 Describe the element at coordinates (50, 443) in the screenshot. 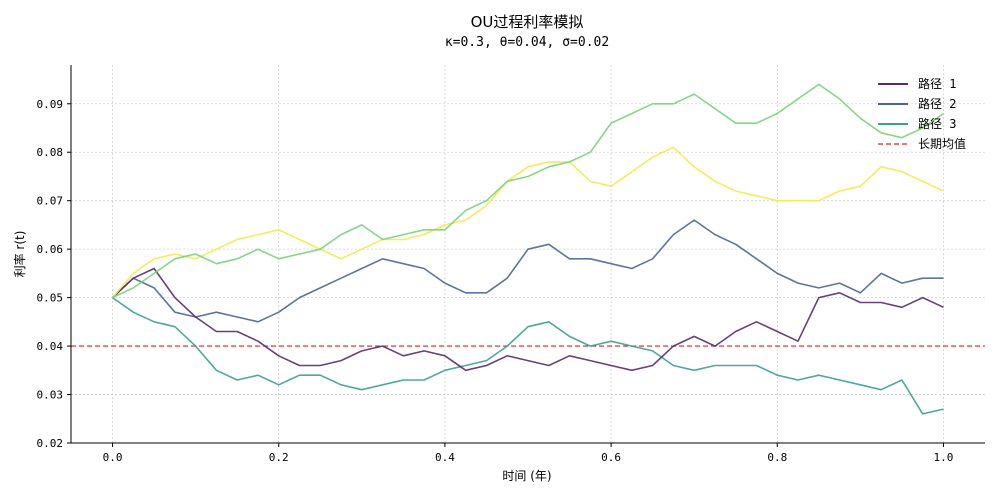

I see `y-tick-label: 0.02` at that location.